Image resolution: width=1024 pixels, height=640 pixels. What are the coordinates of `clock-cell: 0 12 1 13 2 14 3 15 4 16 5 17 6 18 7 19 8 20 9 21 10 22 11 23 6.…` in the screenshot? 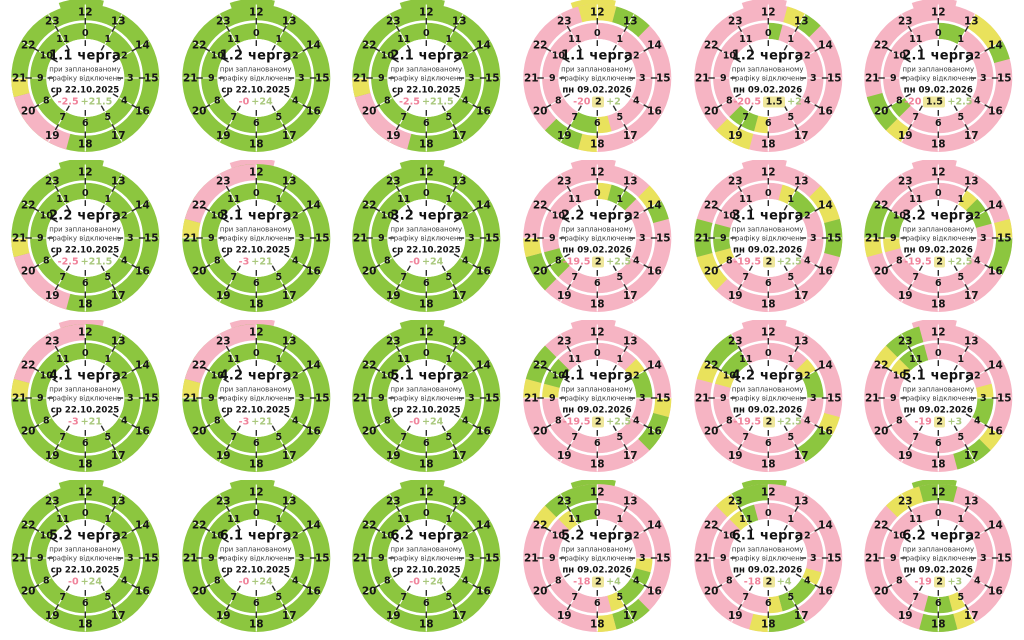 It's located at (768, 560).